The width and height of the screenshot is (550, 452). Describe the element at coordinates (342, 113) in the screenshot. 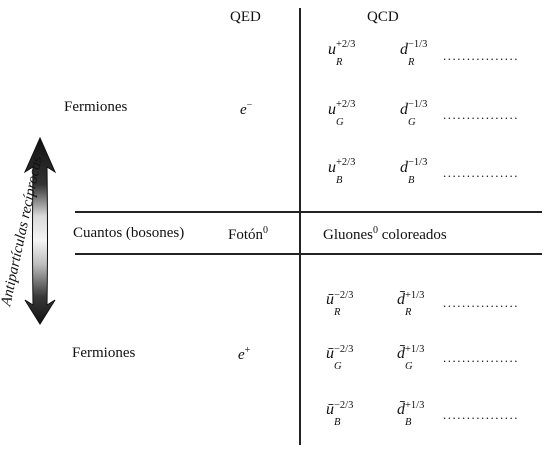

I see `quark-u-green: u +2/3 G` at that location.